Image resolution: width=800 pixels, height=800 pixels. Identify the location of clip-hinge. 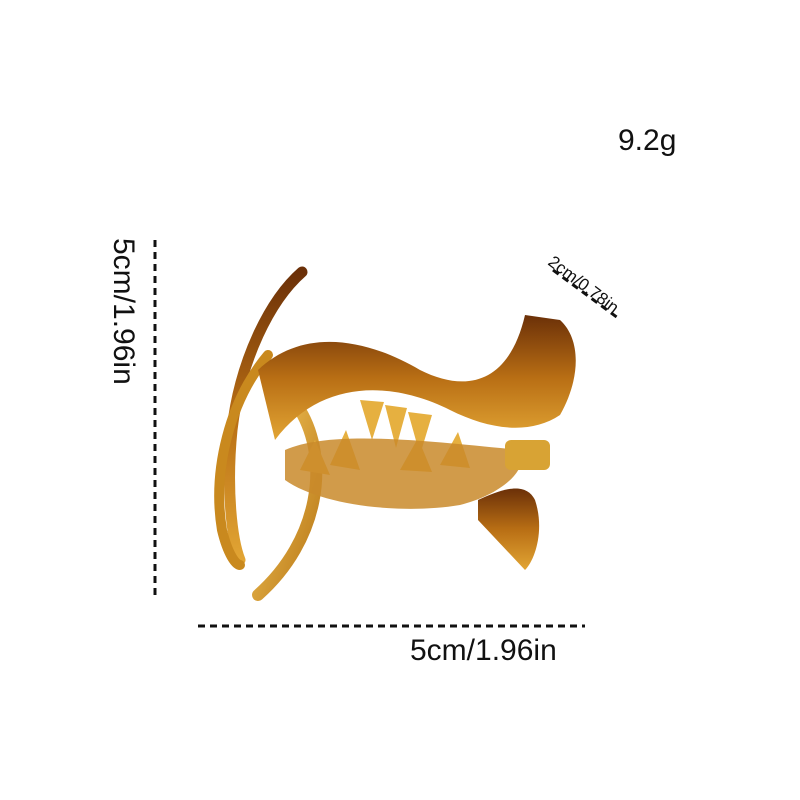
(527, 455).